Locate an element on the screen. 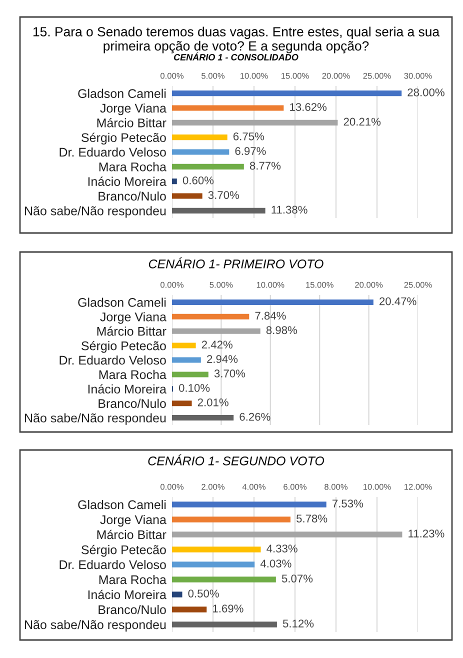 This screenshot has width=463, height=658. data-label: 5.78% is located at coordinates (312, 518).